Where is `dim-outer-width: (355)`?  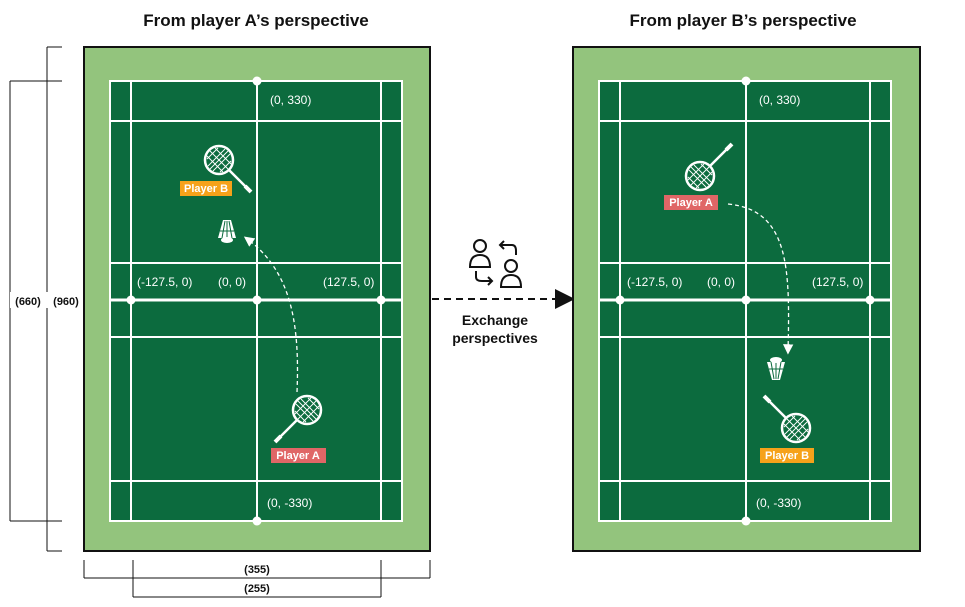 dim-outer-width: (355) is located at coordinates (257, 570).